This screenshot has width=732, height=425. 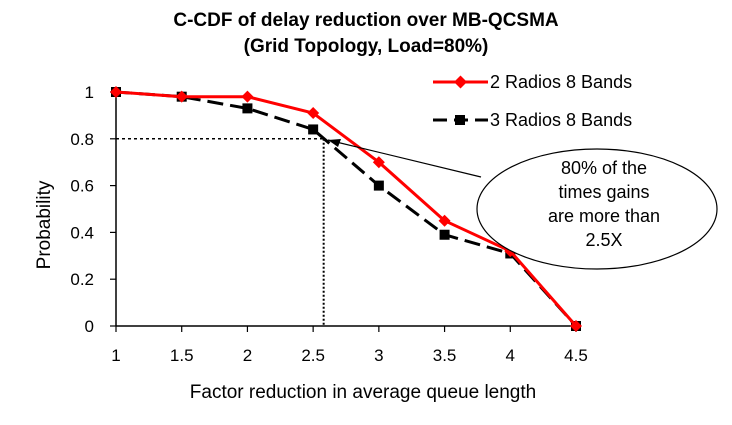 What do you see at coordinates (576, 355) in the screenshot?
I see `x-tick-label: 4.5` at bounding box center [576, 355].